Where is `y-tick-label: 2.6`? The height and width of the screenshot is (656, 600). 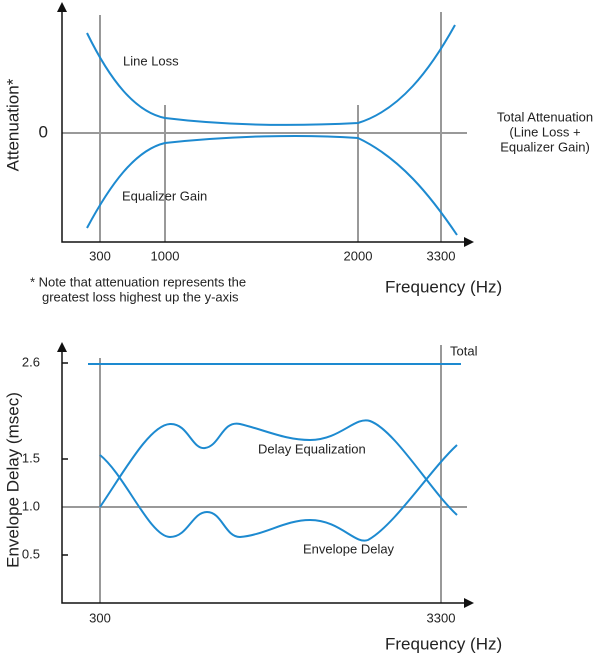
y-tick-label: 2.6 is located at coordinates (31, 361).